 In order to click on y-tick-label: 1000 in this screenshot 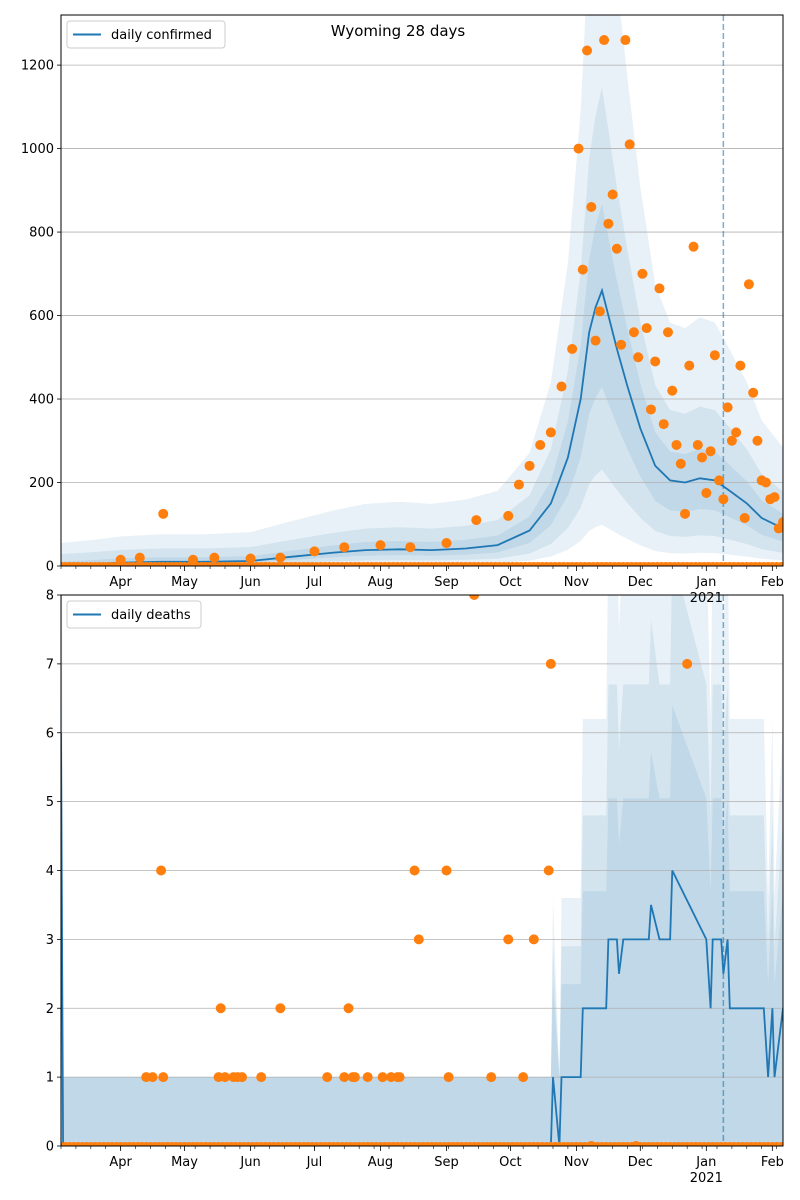, I will do `click(37, 149)`.